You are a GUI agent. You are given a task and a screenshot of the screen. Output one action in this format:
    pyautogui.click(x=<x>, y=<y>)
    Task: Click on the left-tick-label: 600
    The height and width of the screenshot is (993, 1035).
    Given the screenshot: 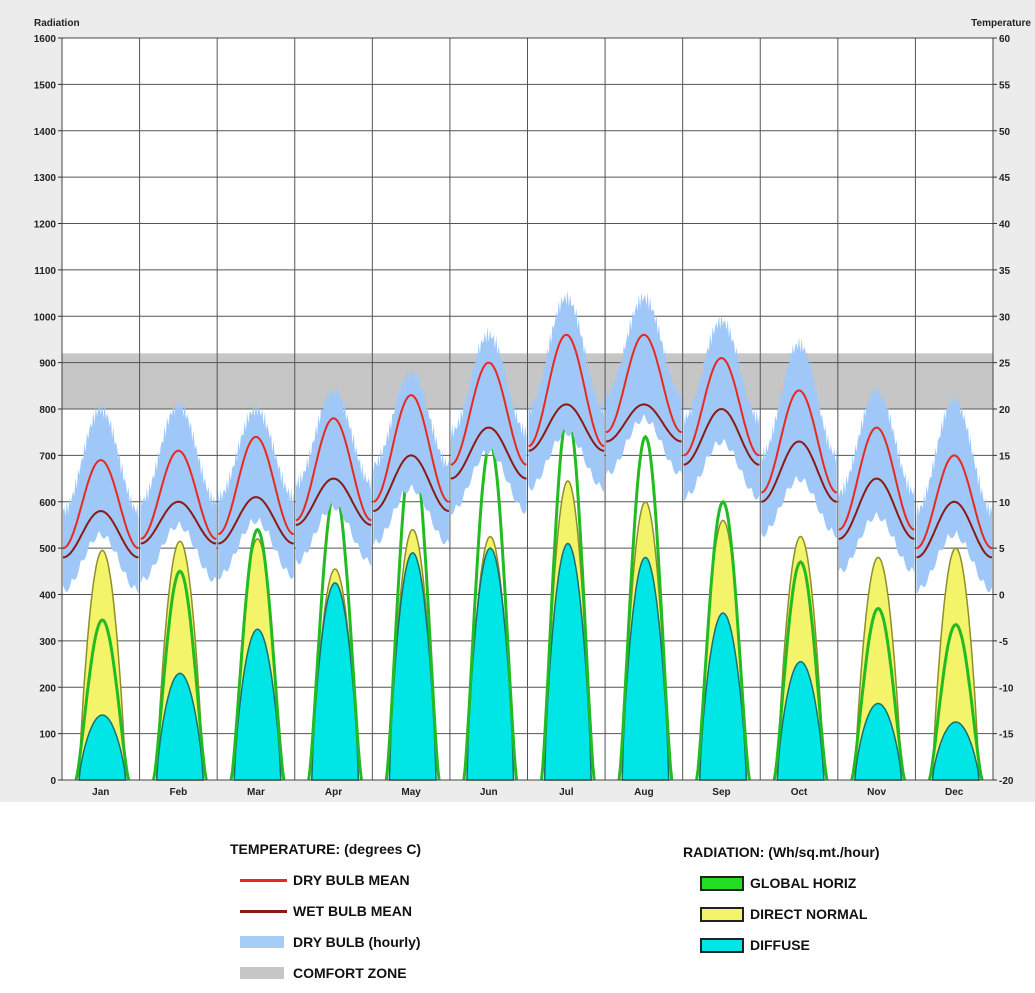 What is the action you would take?
    pyautogui.click(x=47, y=503)
    